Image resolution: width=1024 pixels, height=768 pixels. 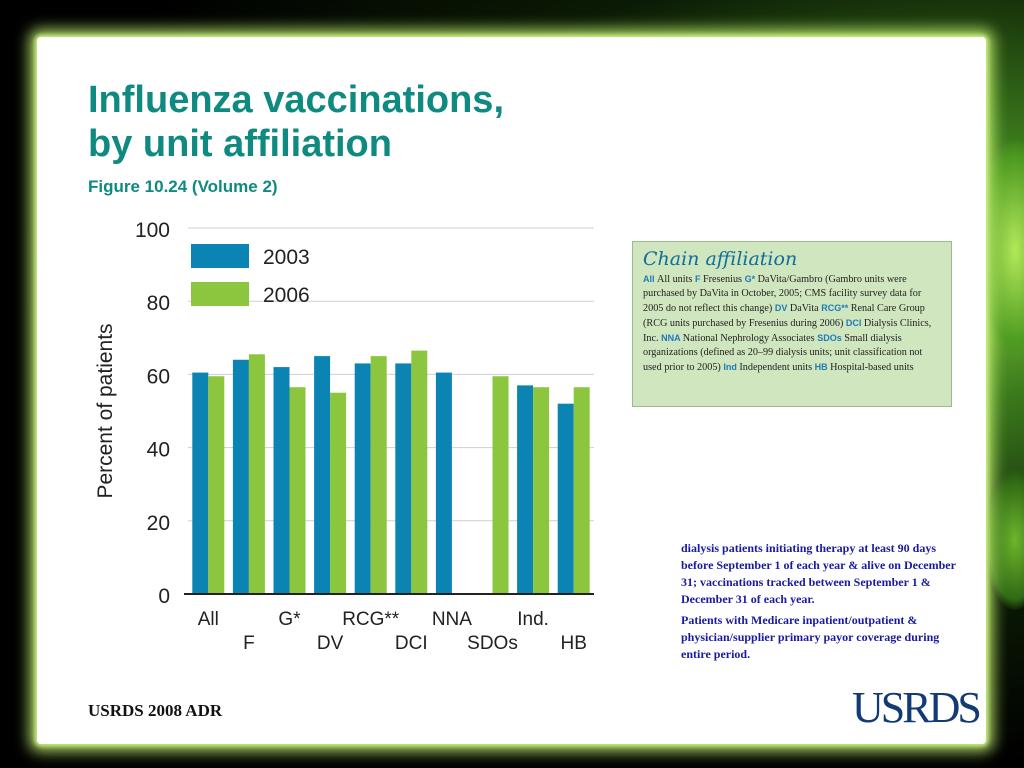 What do you see at coordinates (854, 323) in the screenshot?
I see `legend-code: DCI` at bounding box center [854, 323].